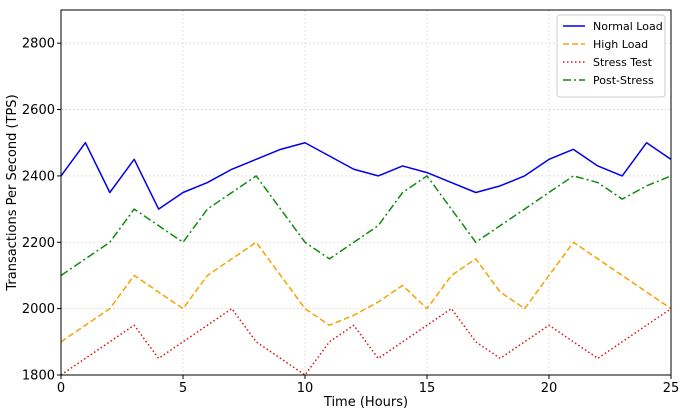  I want to click on series-line-stress-test, so click(366, 341).